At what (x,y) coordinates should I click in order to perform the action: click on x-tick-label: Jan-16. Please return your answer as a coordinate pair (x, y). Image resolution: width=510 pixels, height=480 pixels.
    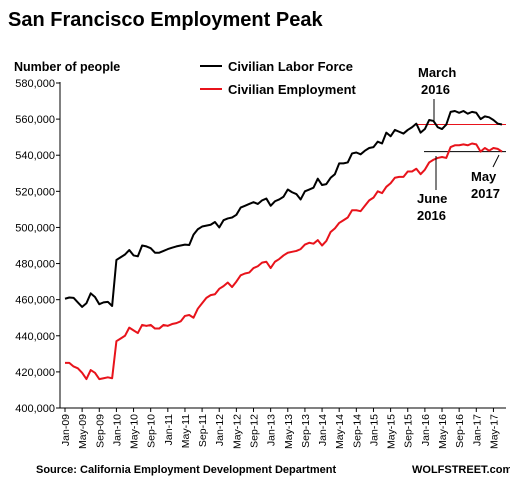
    Looking at the image, I should click on (426, 430).